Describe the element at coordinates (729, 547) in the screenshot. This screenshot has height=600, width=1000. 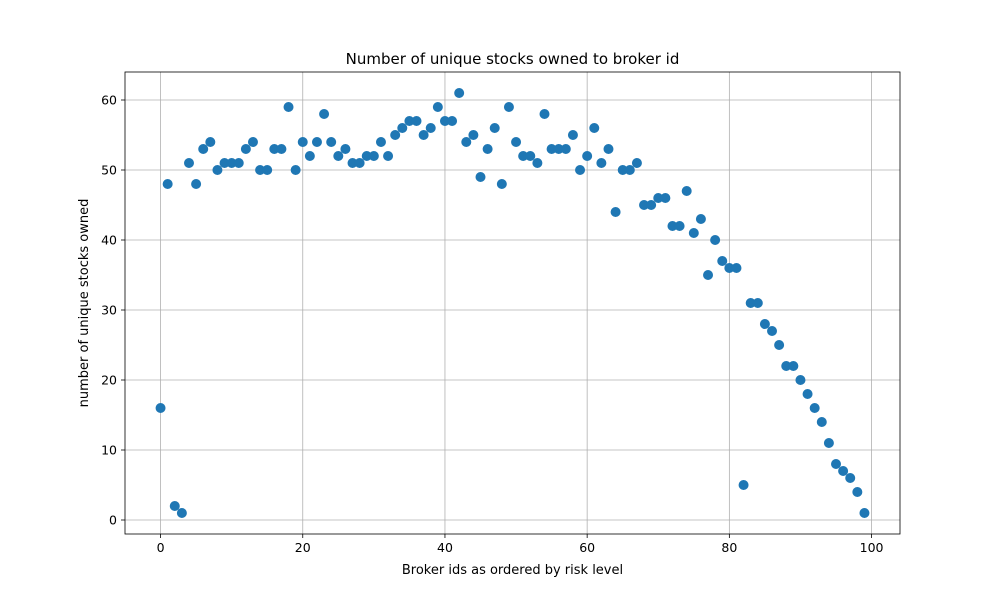
I see `x-tick-label: 80` at that location.